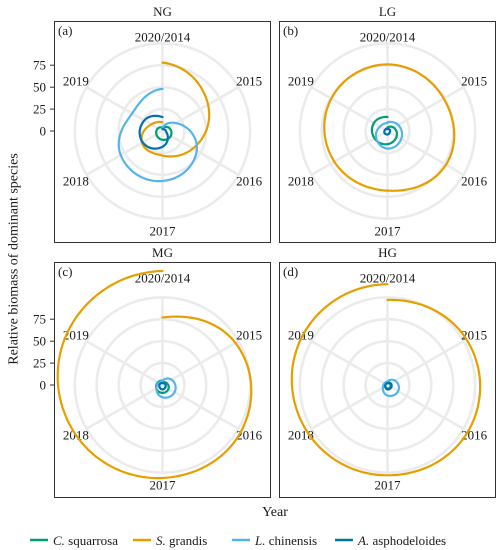 The height and width of the screenshot is (550, 500). Describe the element at coordinates (275, 512) in the screenshot. I see `x-axis-title: Year` at that location.